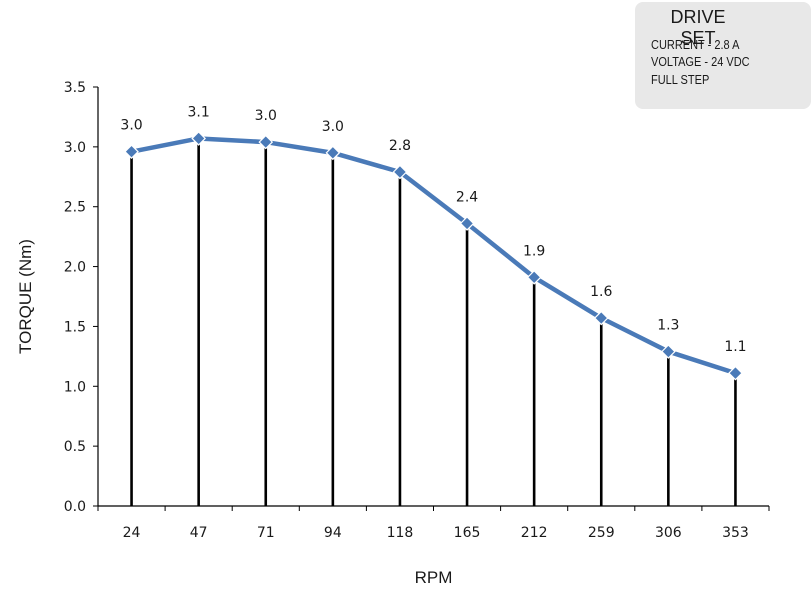 This screenshot has width=811, height=595. Describe the element at coordinates (434, 577) in the screenshot. I see `x-axis-title: RPM` at that location.